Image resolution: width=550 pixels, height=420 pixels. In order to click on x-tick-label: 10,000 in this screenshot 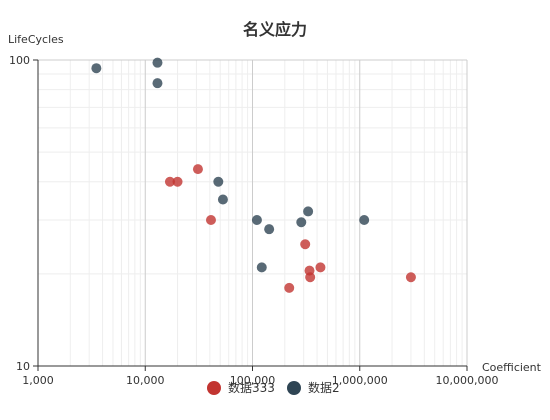, I will do `click(145, 380)`.